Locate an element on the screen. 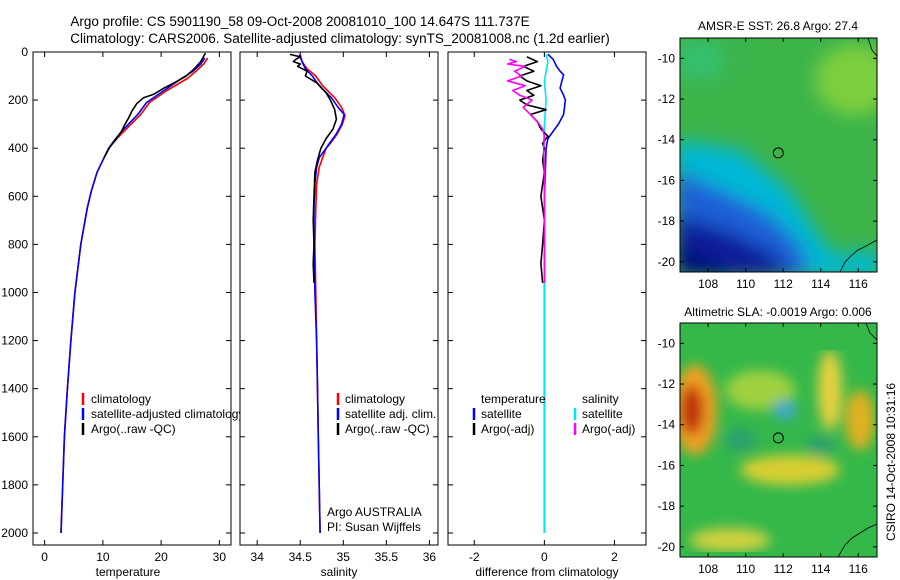 The height and width of the screenshot is (580, 900). ytick-label: 1000 is located at coordinates (14, 292).